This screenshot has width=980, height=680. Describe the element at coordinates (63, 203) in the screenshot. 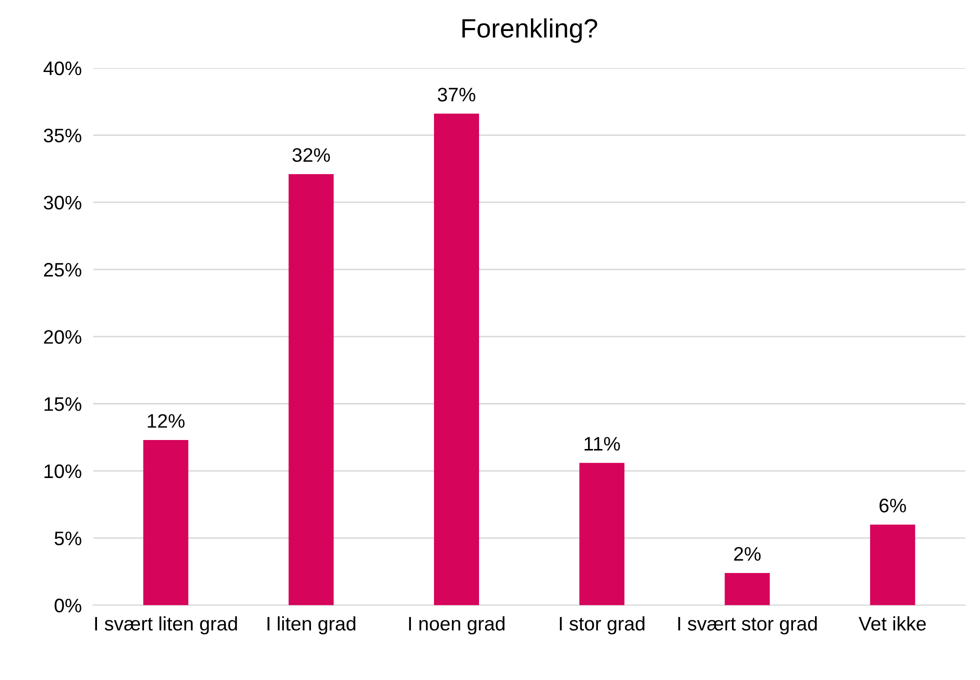

I see `y-tick-label: 30%` at that location.